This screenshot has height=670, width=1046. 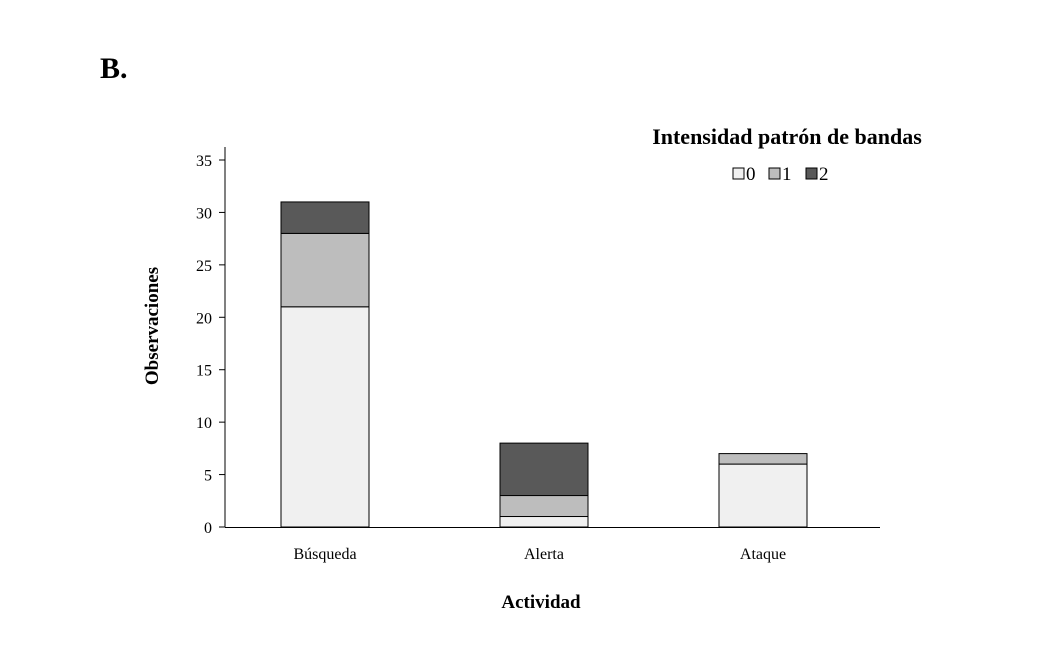 What do you see at coordinates (114, 68) in the screenshot?
I see `panel-label: B.` at bounding box center [114, 68].